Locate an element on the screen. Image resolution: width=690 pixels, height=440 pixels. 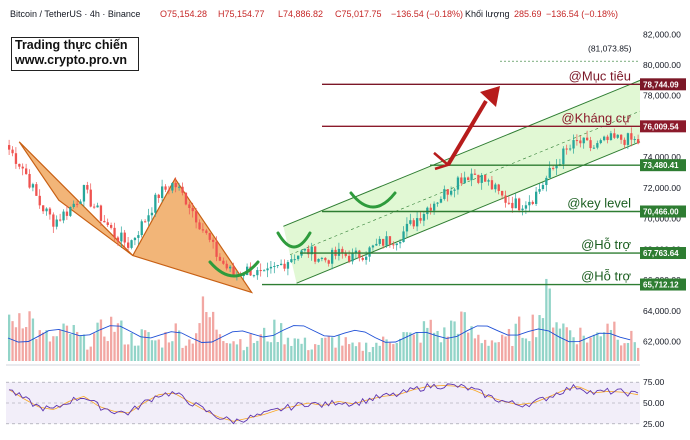
level-annotation-5: @Hỗ trợ is located at coordinates (606, 276).